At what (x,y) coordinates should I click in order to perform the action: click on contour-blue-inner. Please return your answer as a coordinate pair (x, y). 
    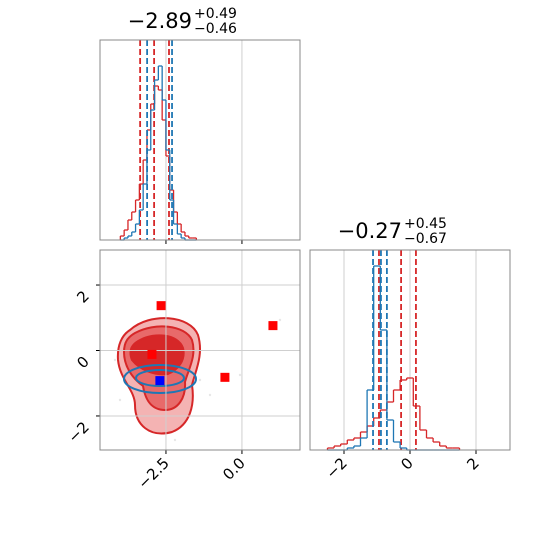
    Looking at the image, I should click on (160, 378).